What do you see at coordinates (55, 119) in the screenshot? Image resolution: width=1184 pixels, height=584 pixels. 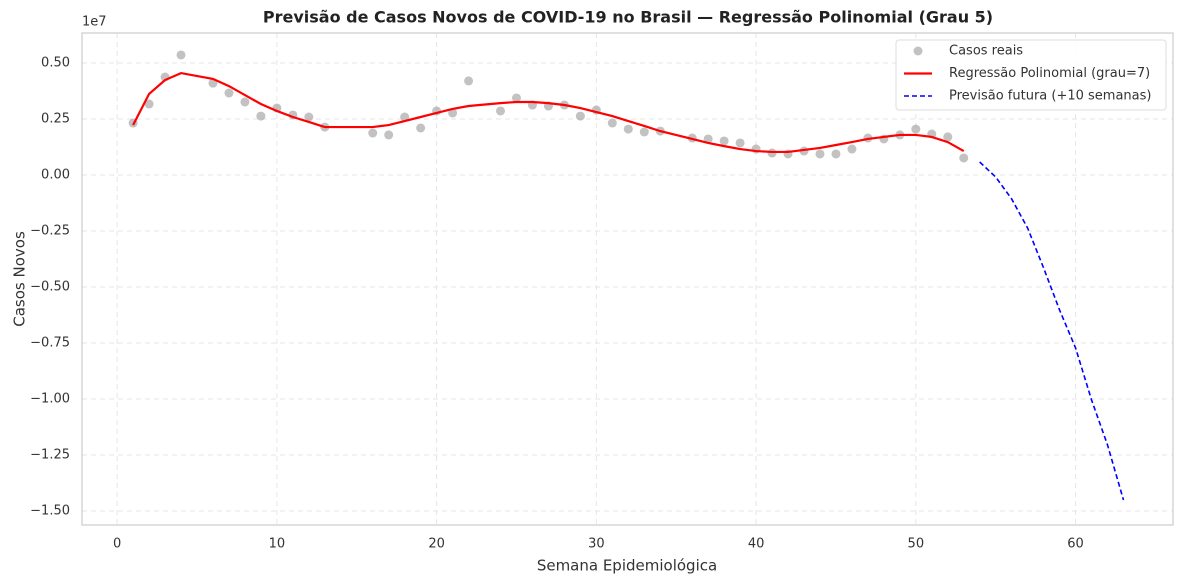 I see `y-tick-label: 0.25` at bounding box center [55, 119].